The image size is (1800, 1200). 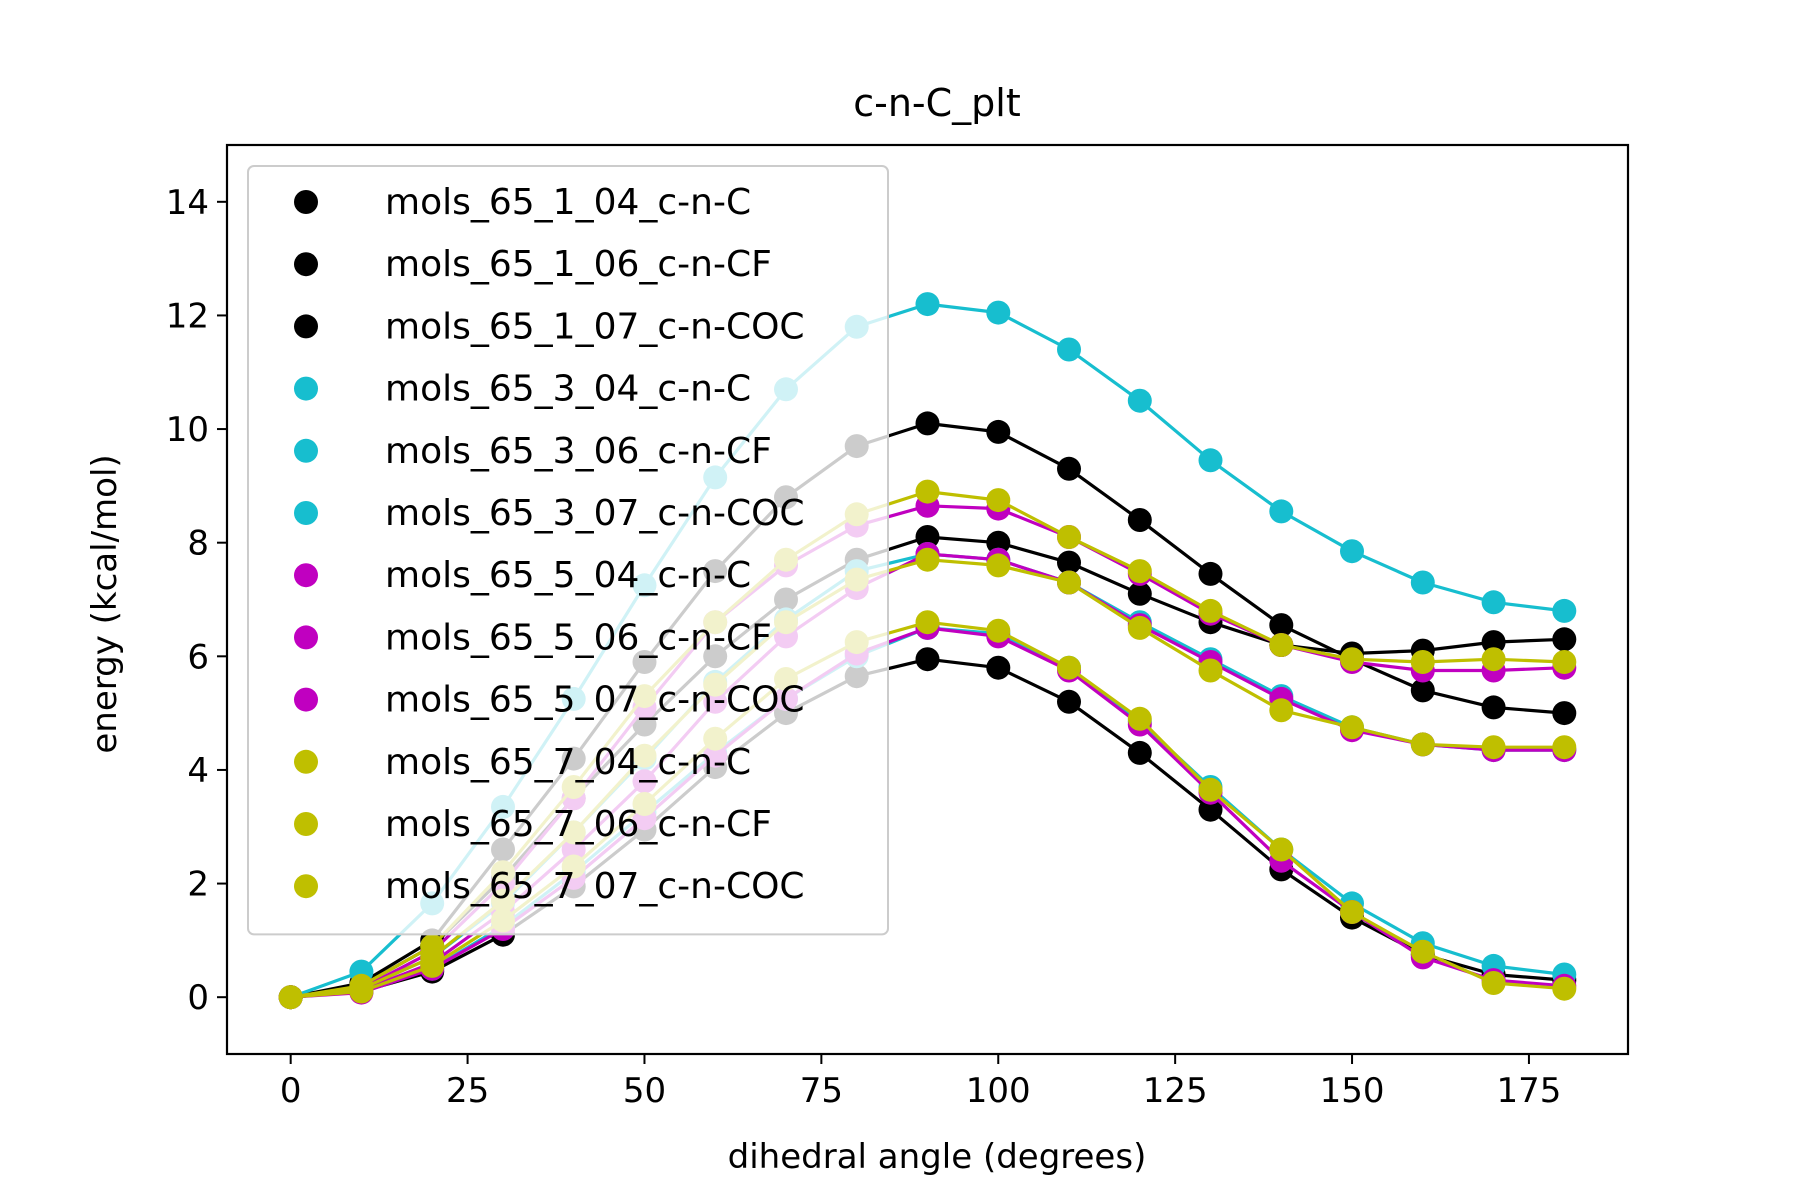 I want to click on legend-label: mols_65_3_06_c-n-CF, so click(x=578, y=451).